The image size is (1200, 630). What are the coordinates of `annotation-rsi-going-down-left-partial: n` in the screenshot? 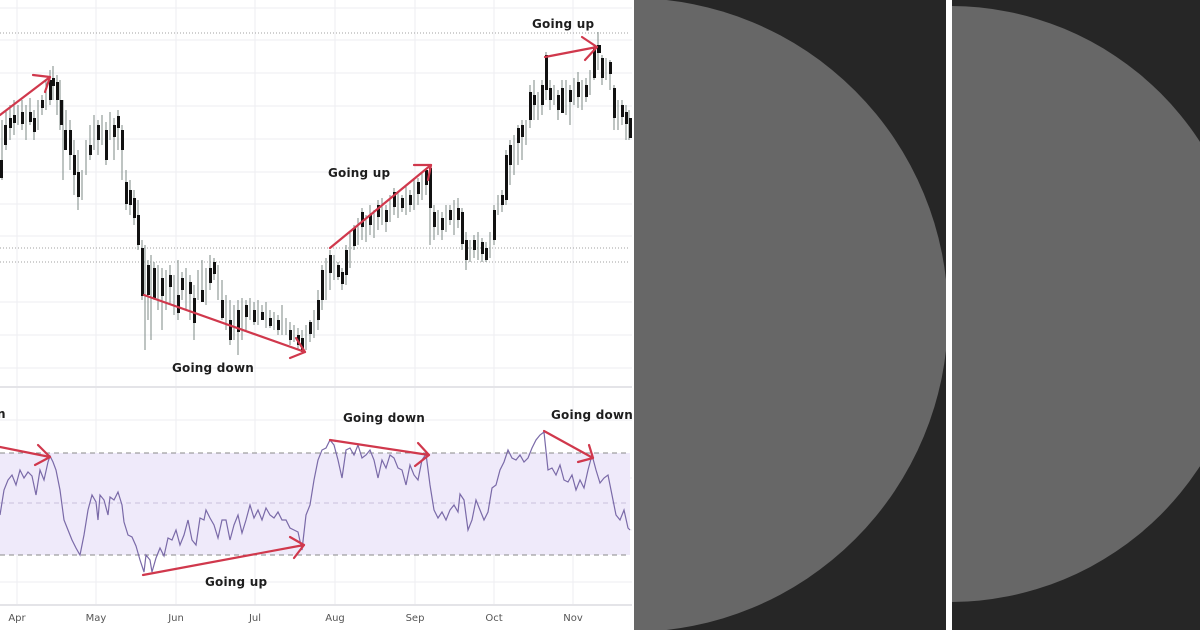 It's located at (3, 414).